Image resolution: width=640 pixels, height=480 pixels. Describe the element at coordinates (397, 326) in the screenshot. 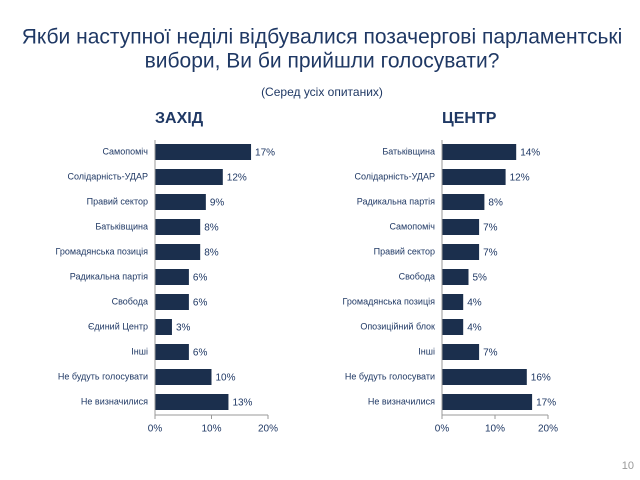

I see `category-label: Опозиційний блок` at that location.